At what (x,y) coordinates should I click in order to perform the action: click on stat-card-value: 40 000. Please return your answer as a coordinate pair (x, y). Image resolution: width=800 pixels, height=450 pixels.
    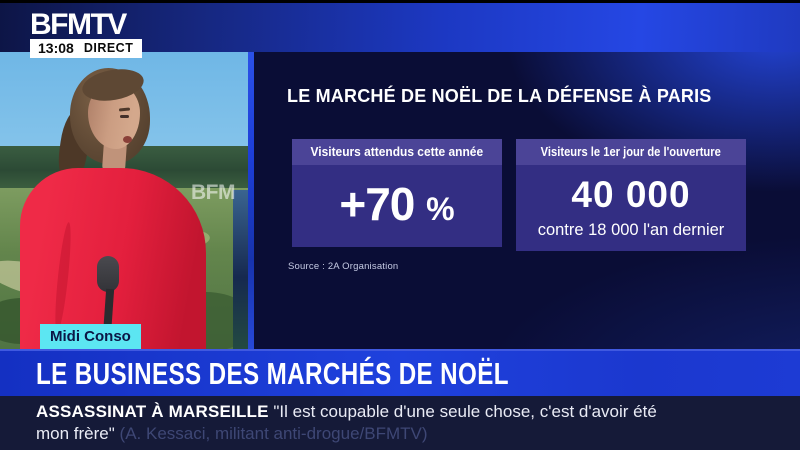
    Looking at the image, I should click on (631, 194).